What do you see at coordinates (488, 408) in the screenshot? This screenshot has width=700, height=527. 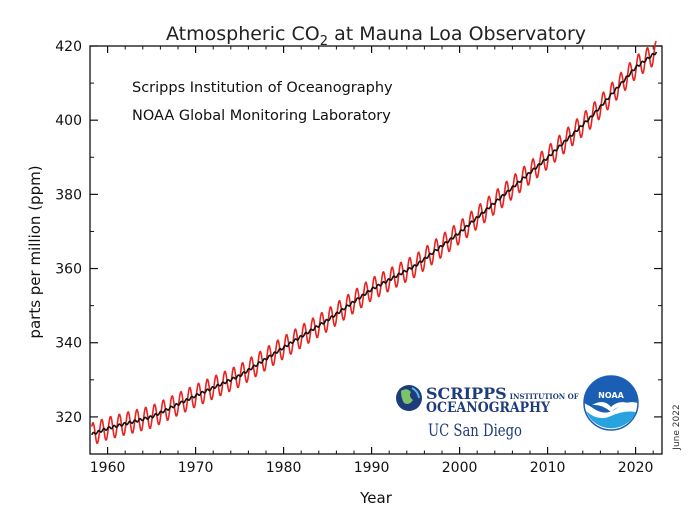 I see `scripps-wordmark-line2: OCEANOGRAPHY` at bounding box center [488, 408].